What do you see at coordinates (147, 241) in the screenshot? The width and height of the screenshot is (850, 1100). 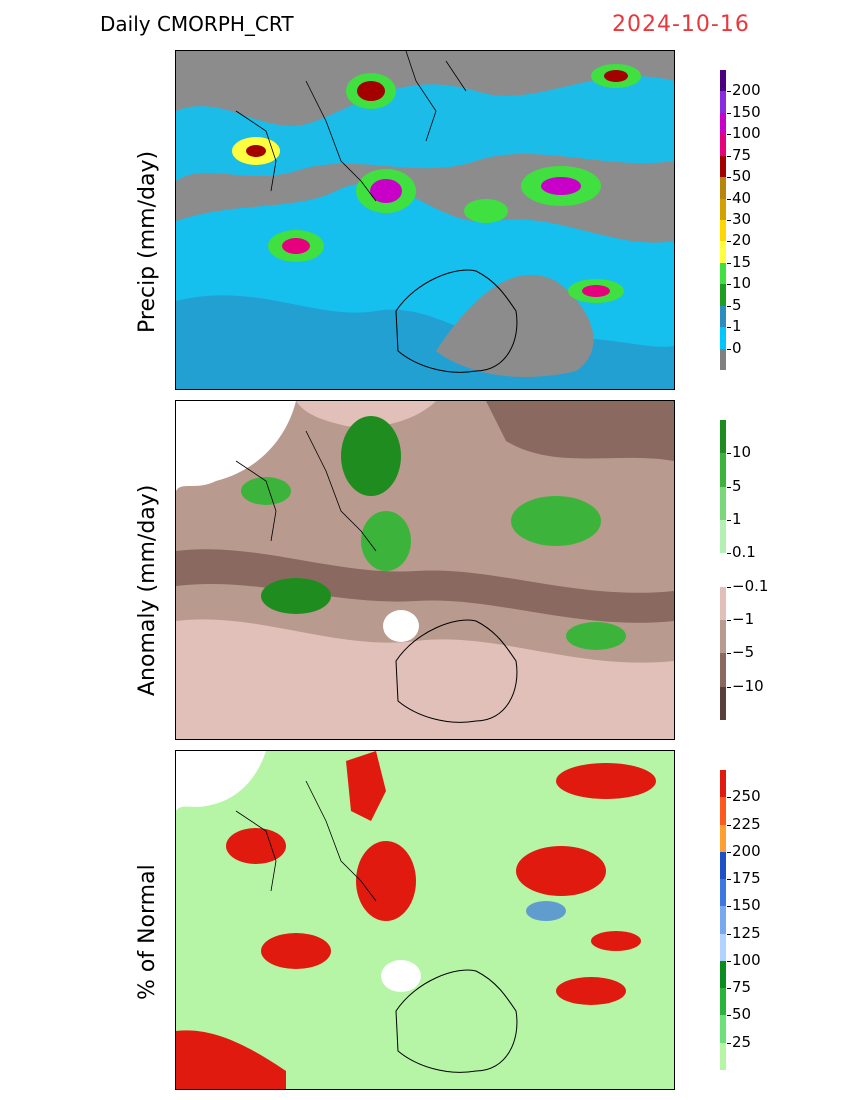 I see `precip-ylabel: Precip (mm/day)` at bounding box center [147, 241].